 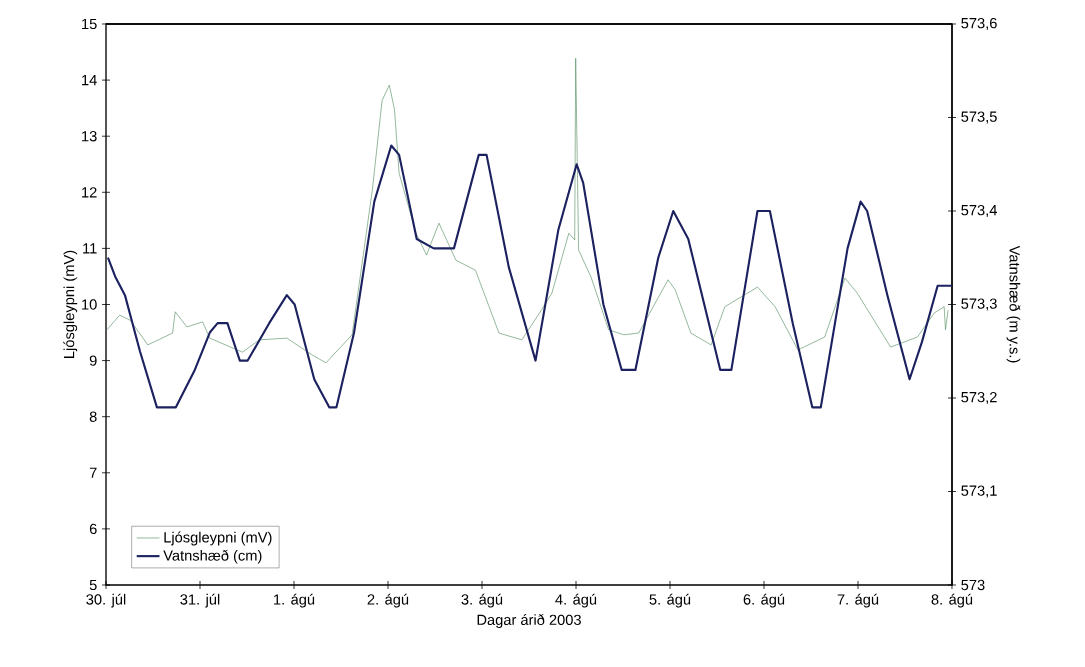 What do you see at coordinates (482, 600) in the screenshot?
I see `x-tick-label: 3. ágú` at bounding box center [482, 600].